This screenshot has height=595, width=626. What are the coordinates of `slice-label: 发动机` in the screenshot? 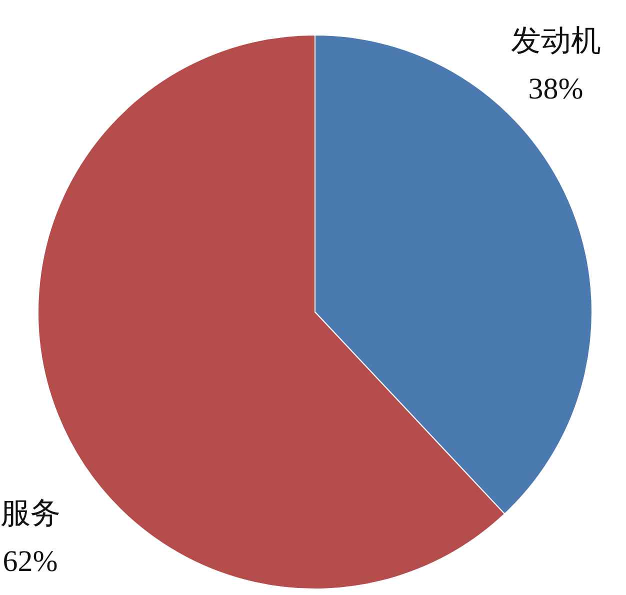 It's located at (555, 41).